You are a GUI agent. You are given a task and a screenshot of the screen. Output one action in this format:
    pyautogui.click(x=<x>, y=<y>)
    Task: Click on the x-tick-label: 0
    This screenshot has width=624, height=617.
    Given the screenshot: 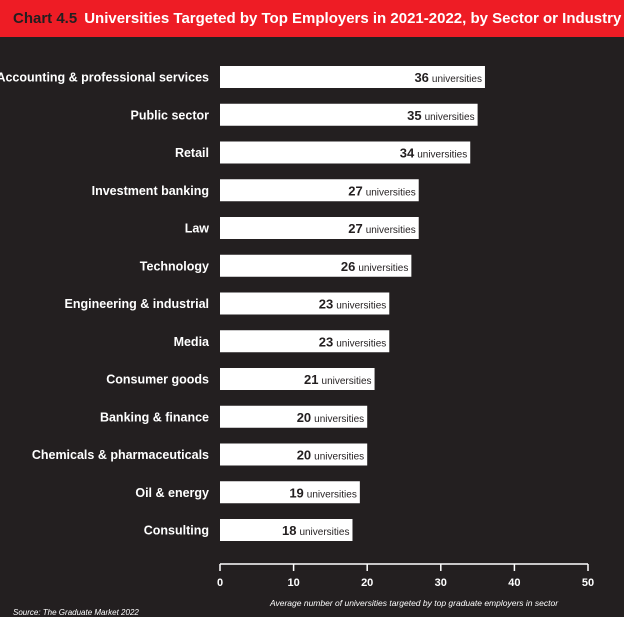 What is the action you would take?
    pyautogui.click(x=220, y=583)
    